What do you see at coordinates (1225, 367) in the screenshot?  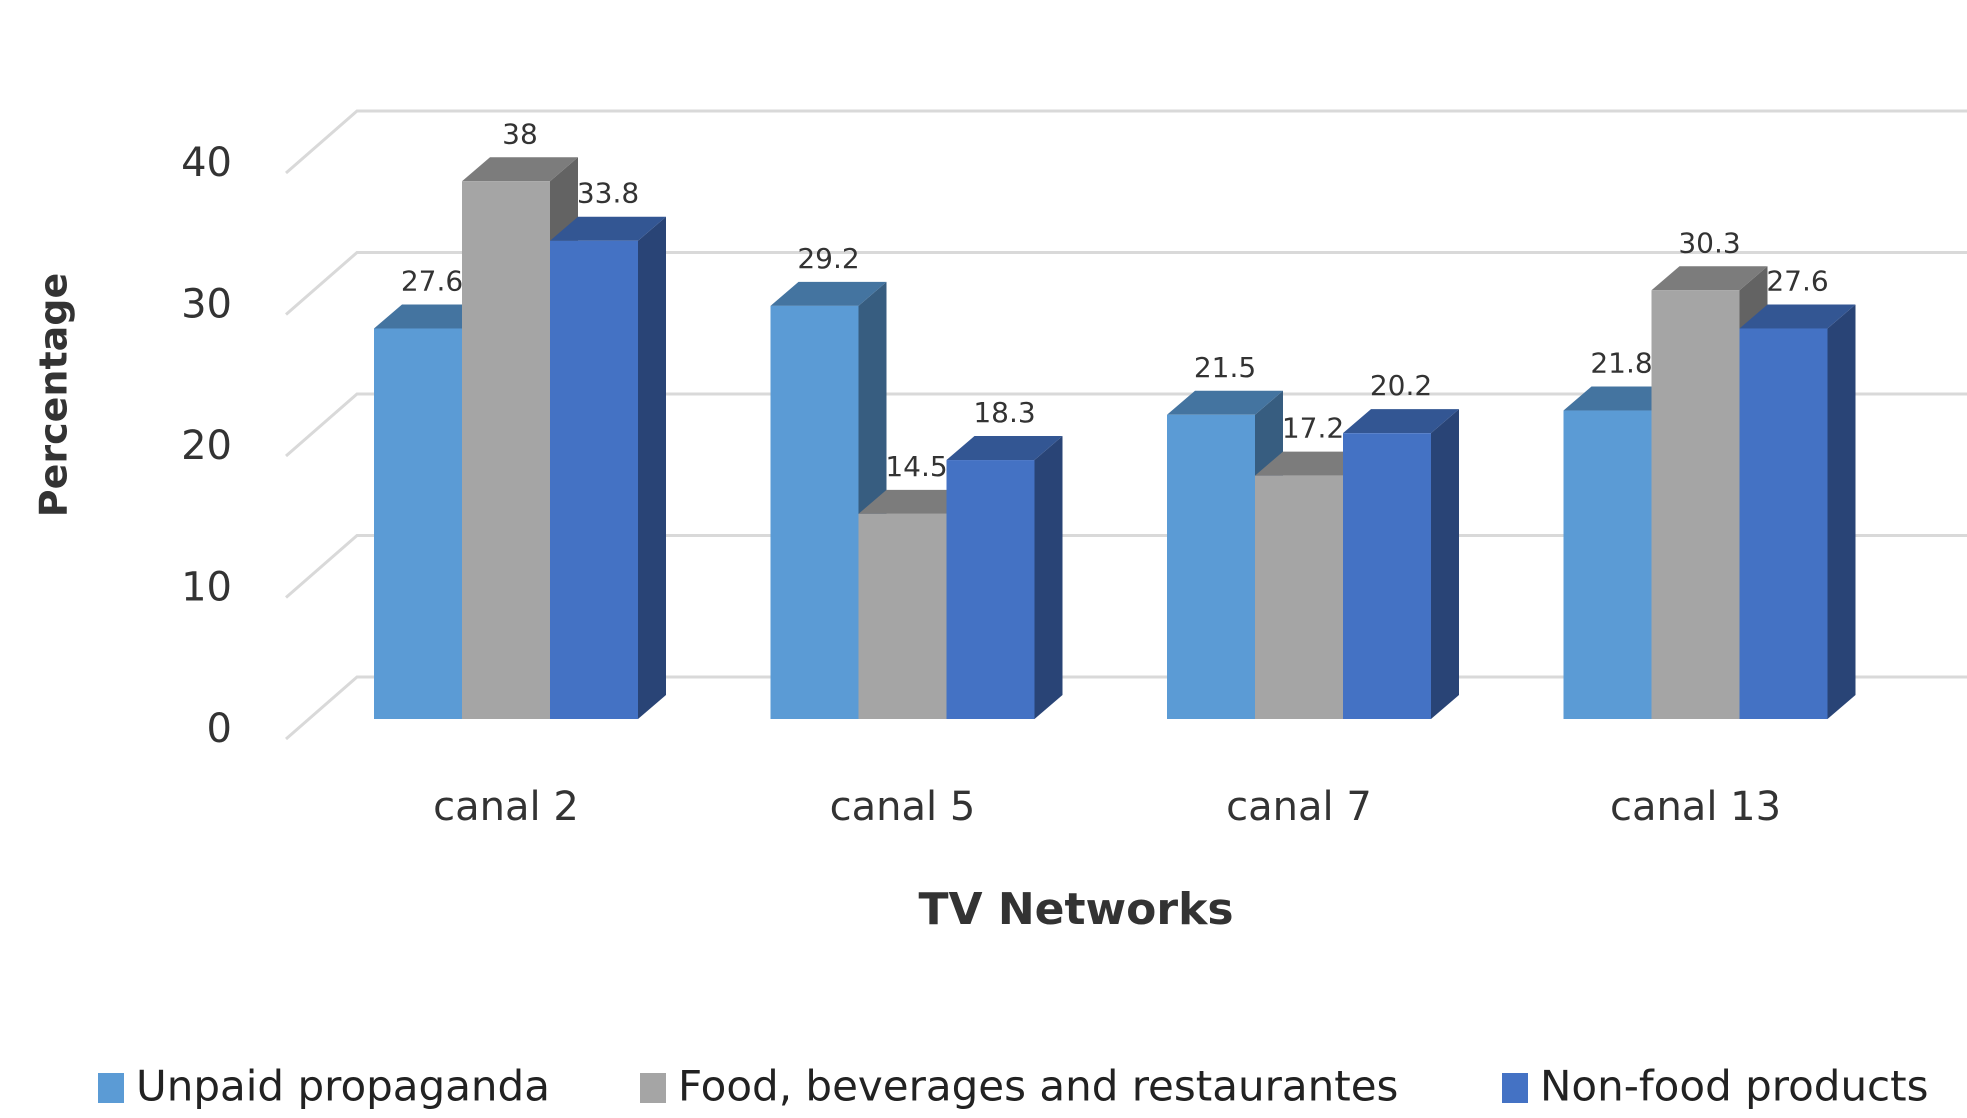 I see `data-label: 21.5` at bounding box center [1225, 367].